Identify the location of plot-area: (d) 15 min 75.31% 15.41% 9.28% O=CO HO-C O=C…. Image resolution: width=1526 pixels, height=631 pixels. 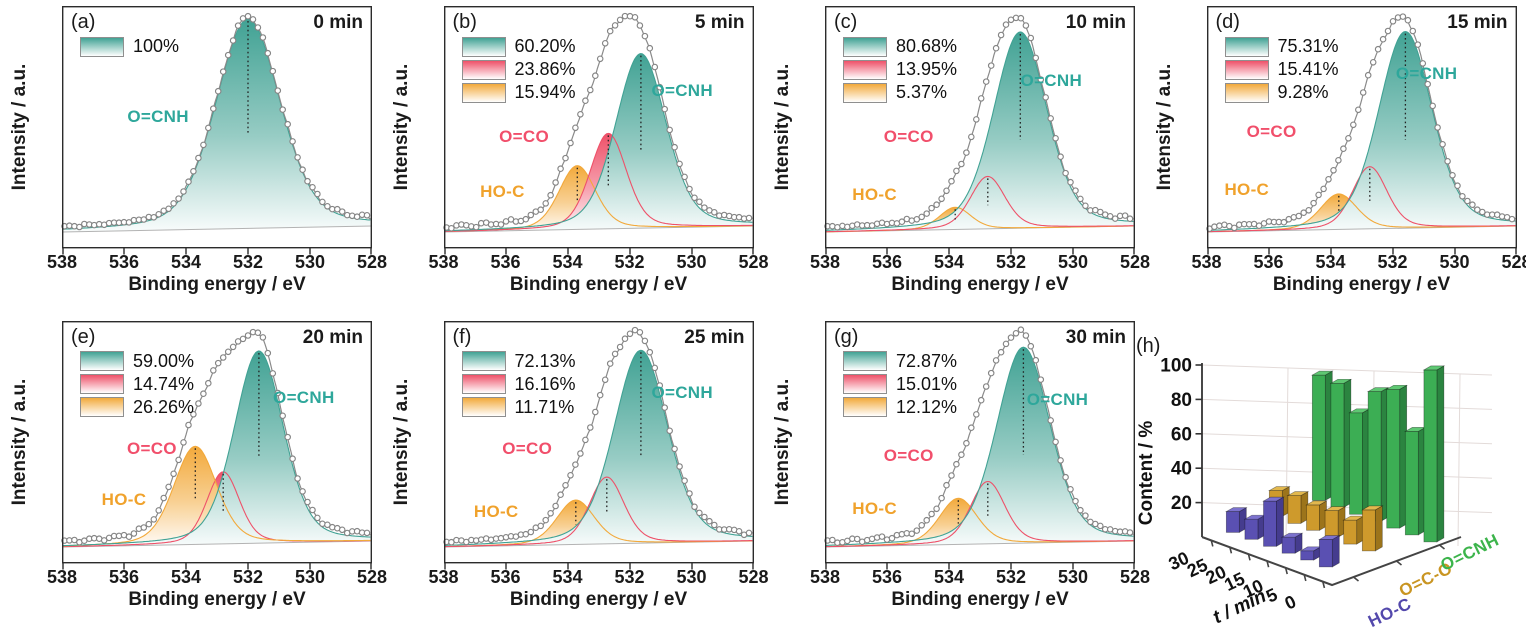
(1361, 130).